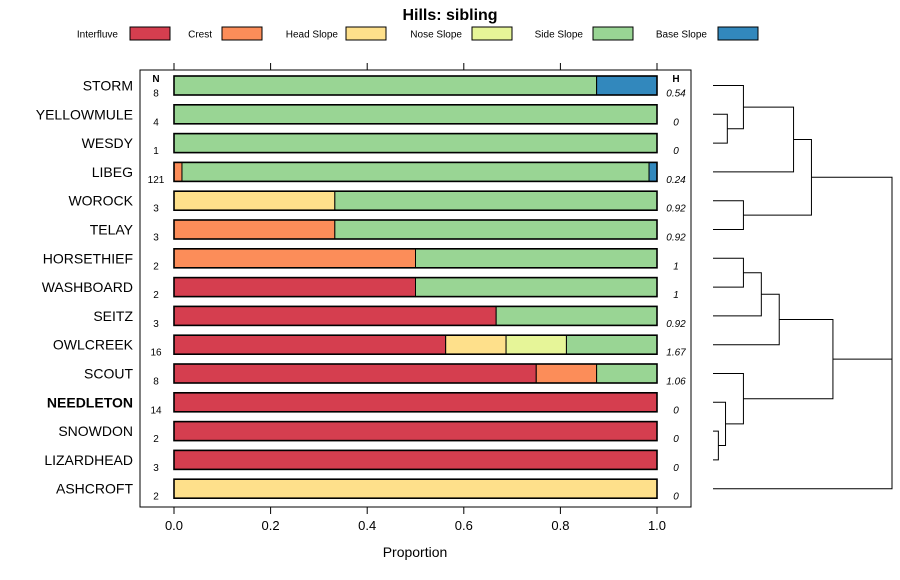  I want to click on bar-outline-owlcreek, so click(415, 345).